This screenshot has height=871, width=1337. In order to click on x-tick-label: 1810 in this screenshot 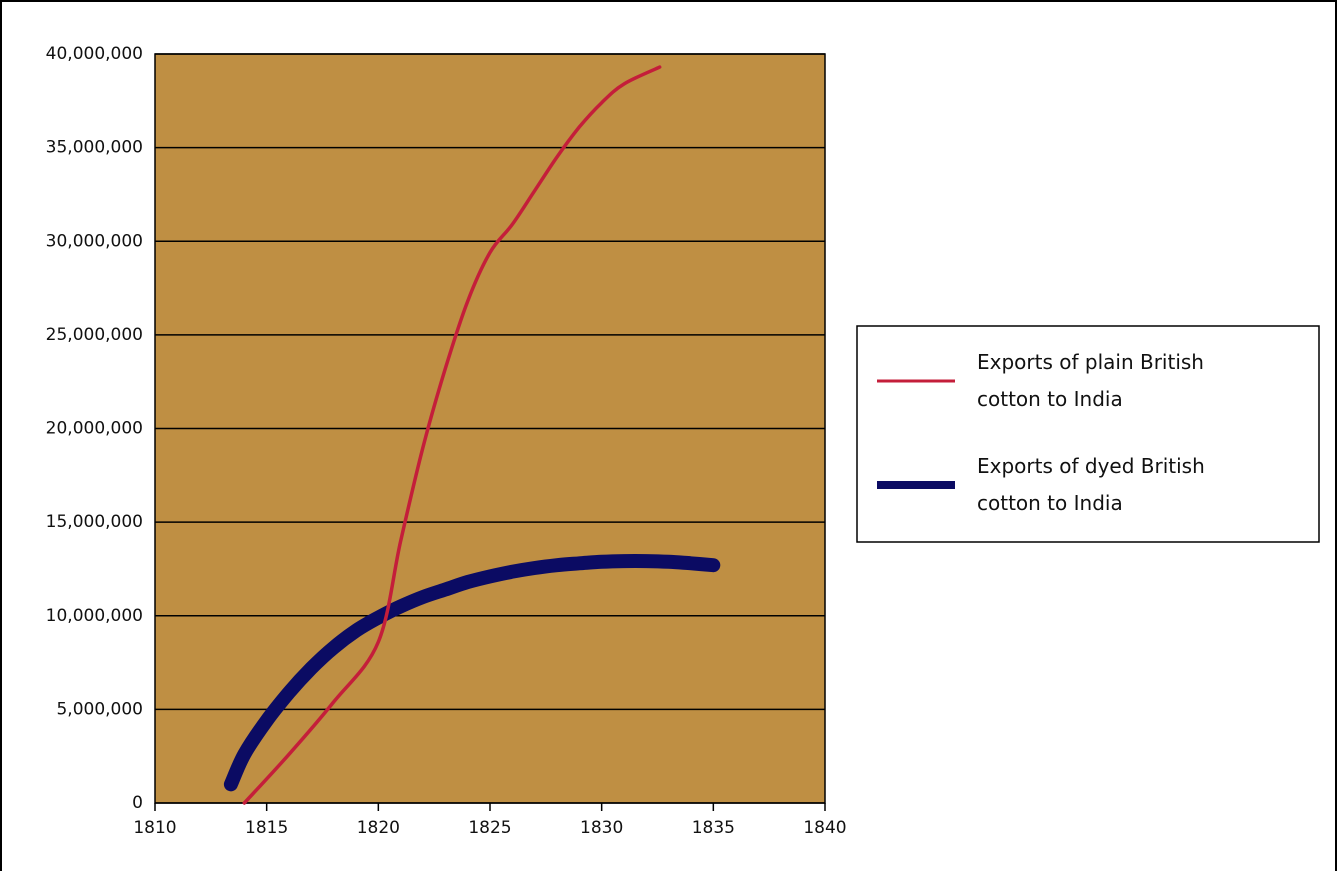, I will do `click(154, 828)`.